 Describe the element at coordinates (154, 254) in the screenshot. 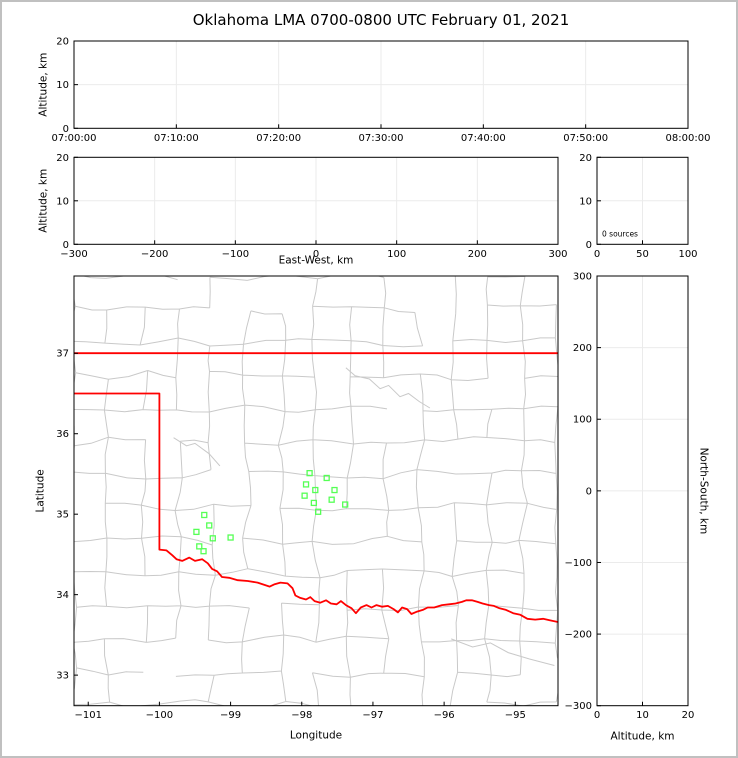

I see `x-tick-label: −200` at that location.